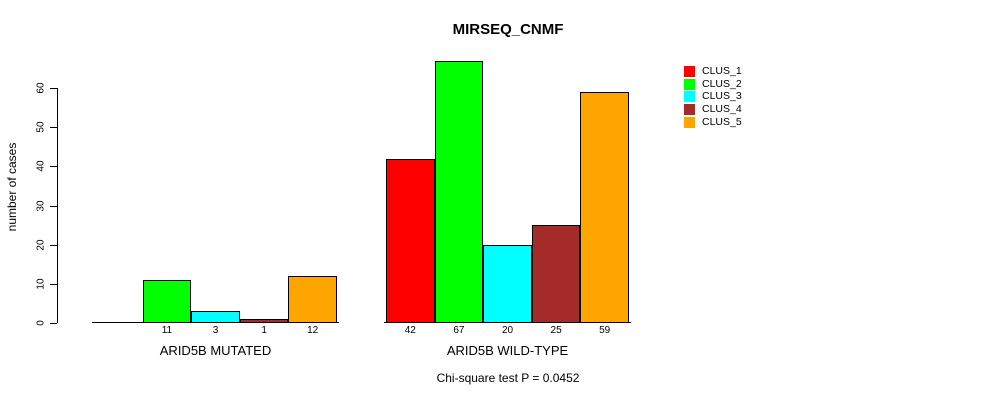 This screenshot has width=990, height=400. I want to click on y-tick-label: 40, so click(41, 166).